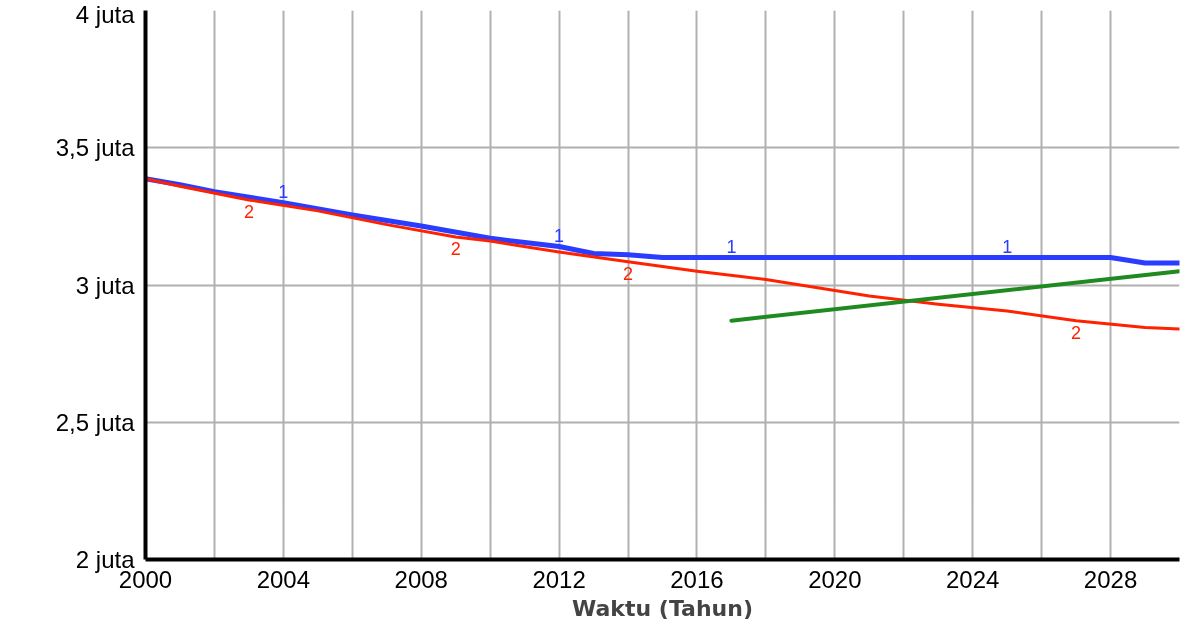 The width and height of the screenshot is (1189, 639). I want to click on x-tick-label: 2012, so click(559, 579).